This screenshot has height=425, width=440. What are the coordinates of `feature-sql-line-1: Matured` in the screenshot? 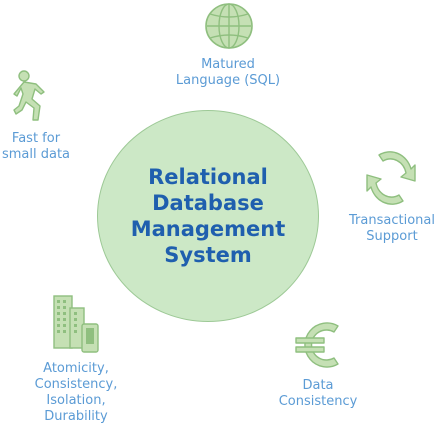 It's located at (228, 64).